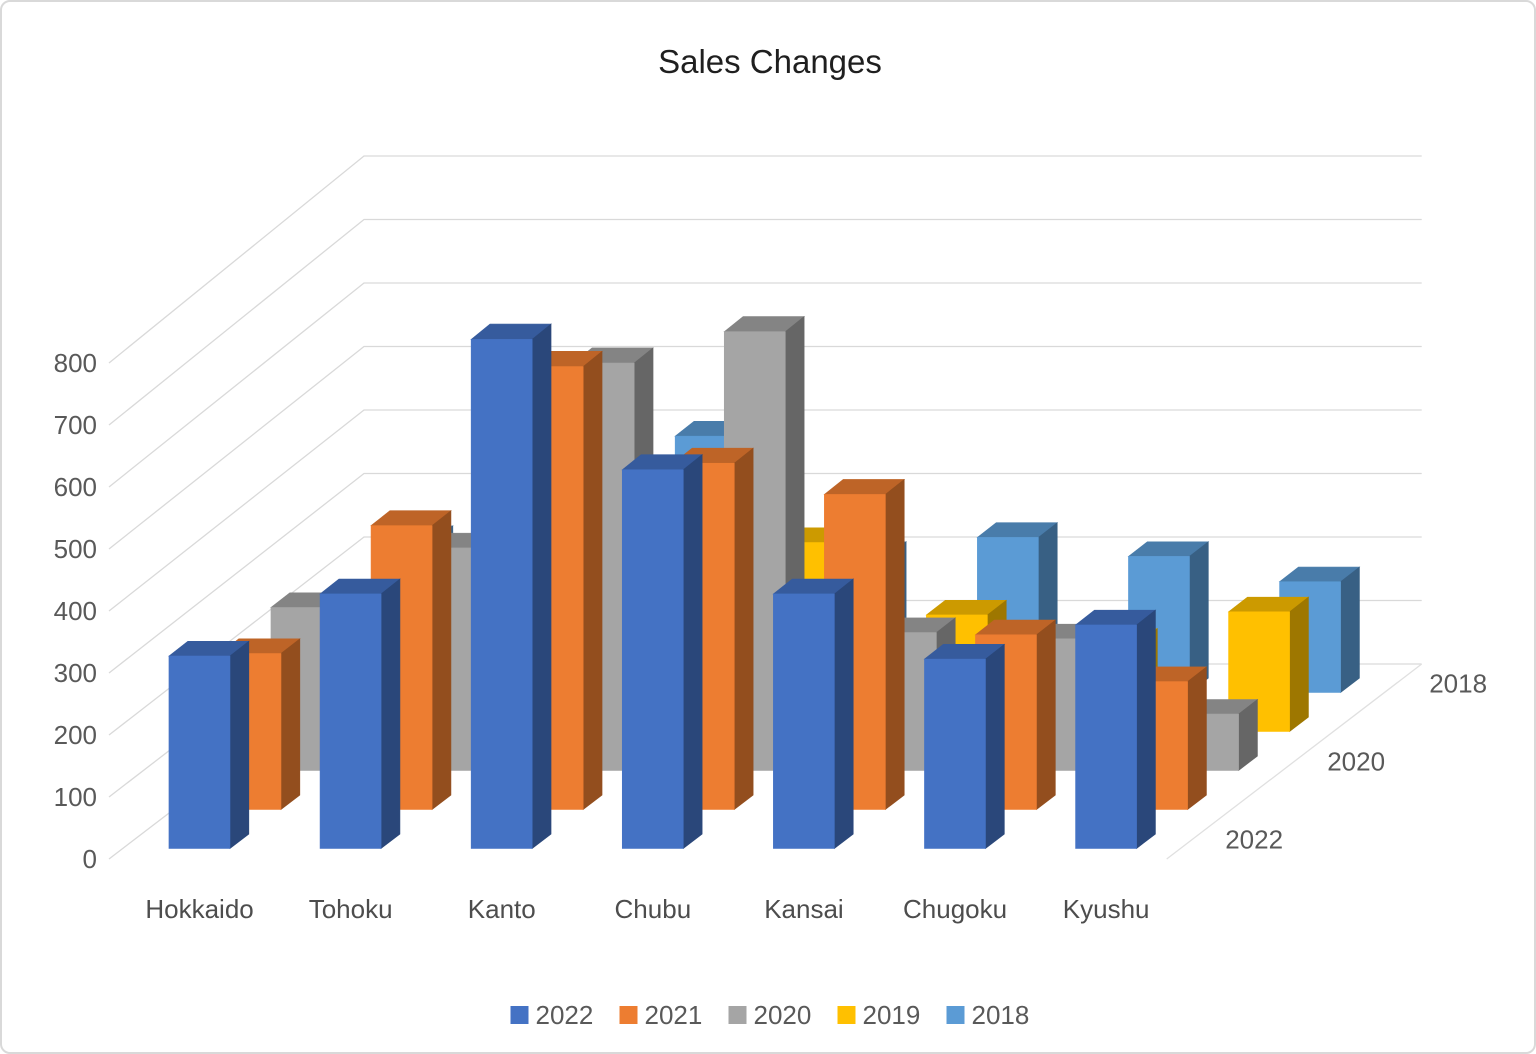  I want to click on bar-kyushu-2022, so click(1115, 729).